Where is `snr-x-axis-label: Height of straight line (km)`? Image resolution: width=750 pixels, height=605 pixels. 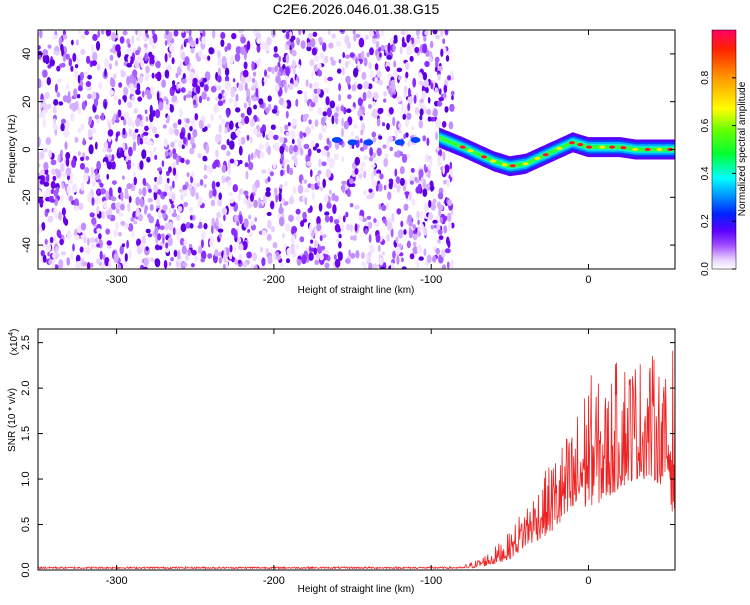 snr-x-axis-label: Height of straight line (km) is located at coordinates (356, 589).